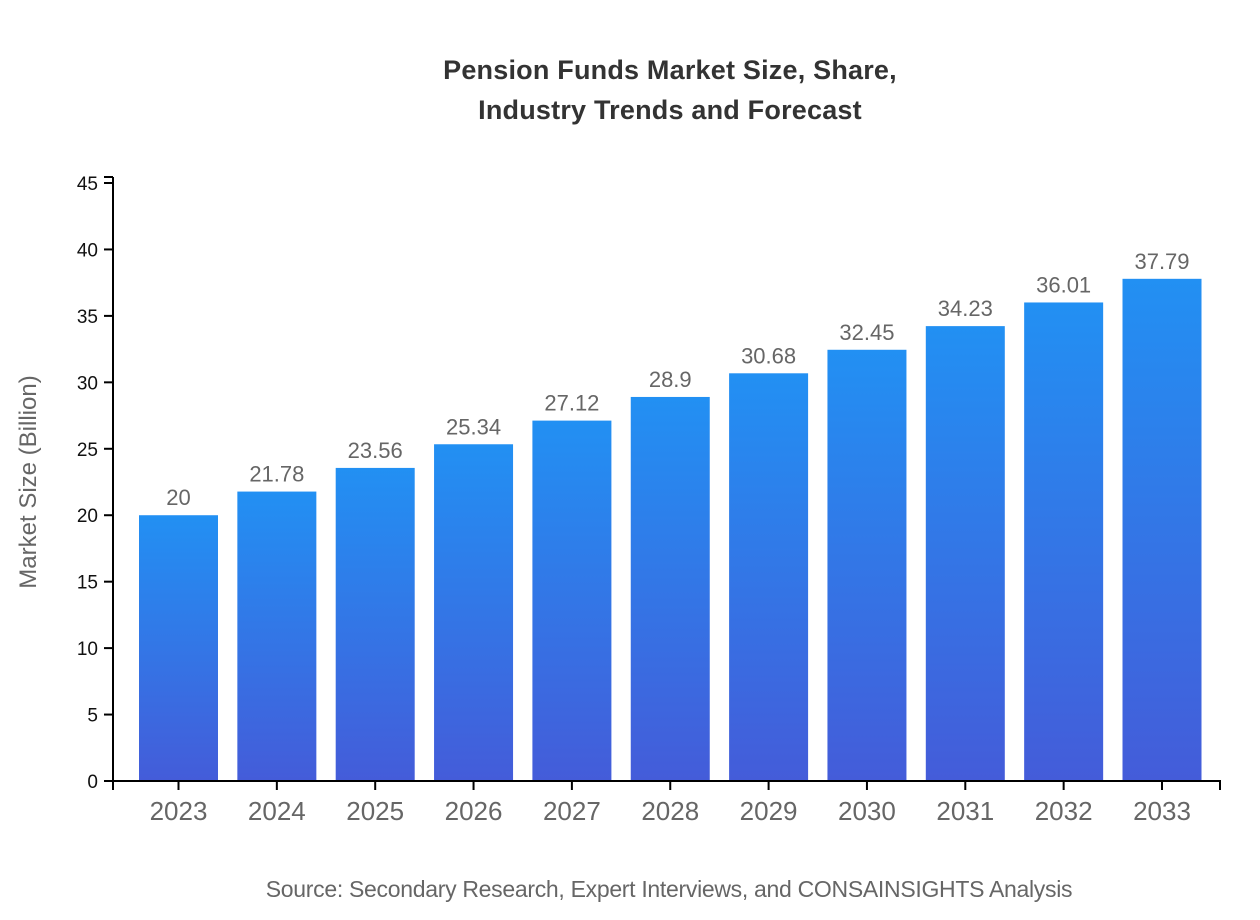  Describe the element at coordinates (1064, 811) in the screenshot. I see `x-axis-tick-label: 2032` at that location.